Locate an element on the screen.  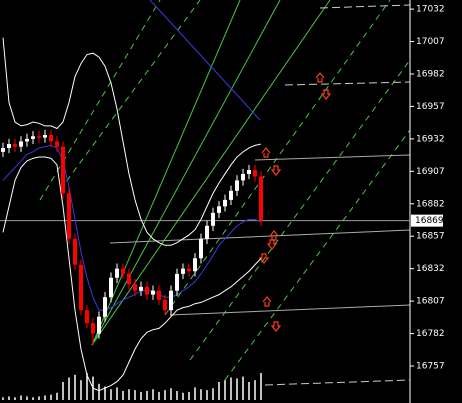
y-tick-label: 17007 is located at coordinates (430, 42).